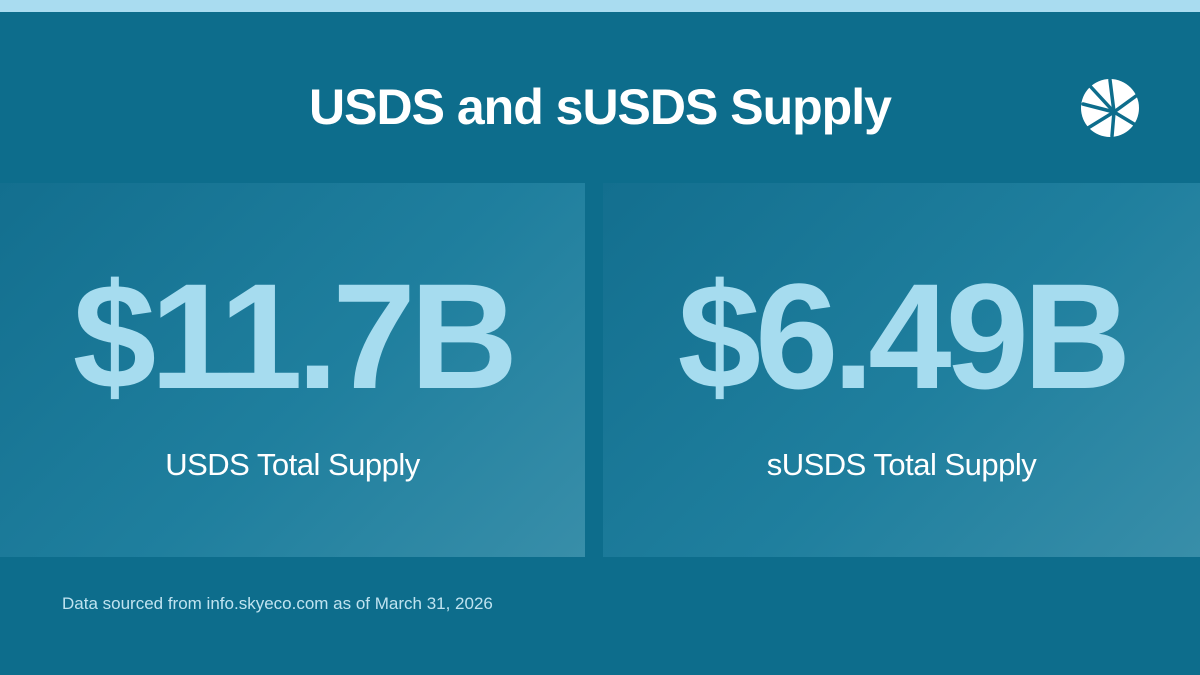  I want to click on logo, so click(1110, 108).